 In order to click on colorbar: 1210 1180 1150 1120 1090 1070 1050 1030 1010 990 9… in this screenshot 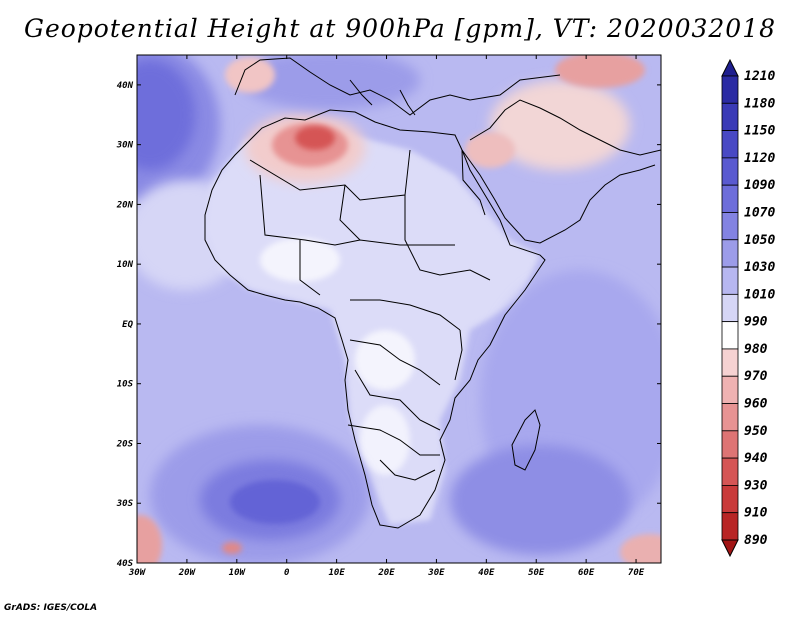, I will do `click(748, 308)`.